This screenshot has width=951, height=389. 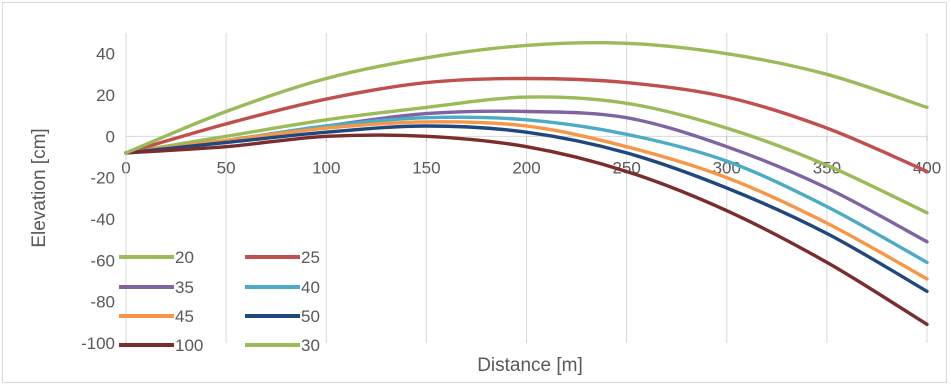 I want to click on y-tick-label: 20, so click(x=105, y=95).